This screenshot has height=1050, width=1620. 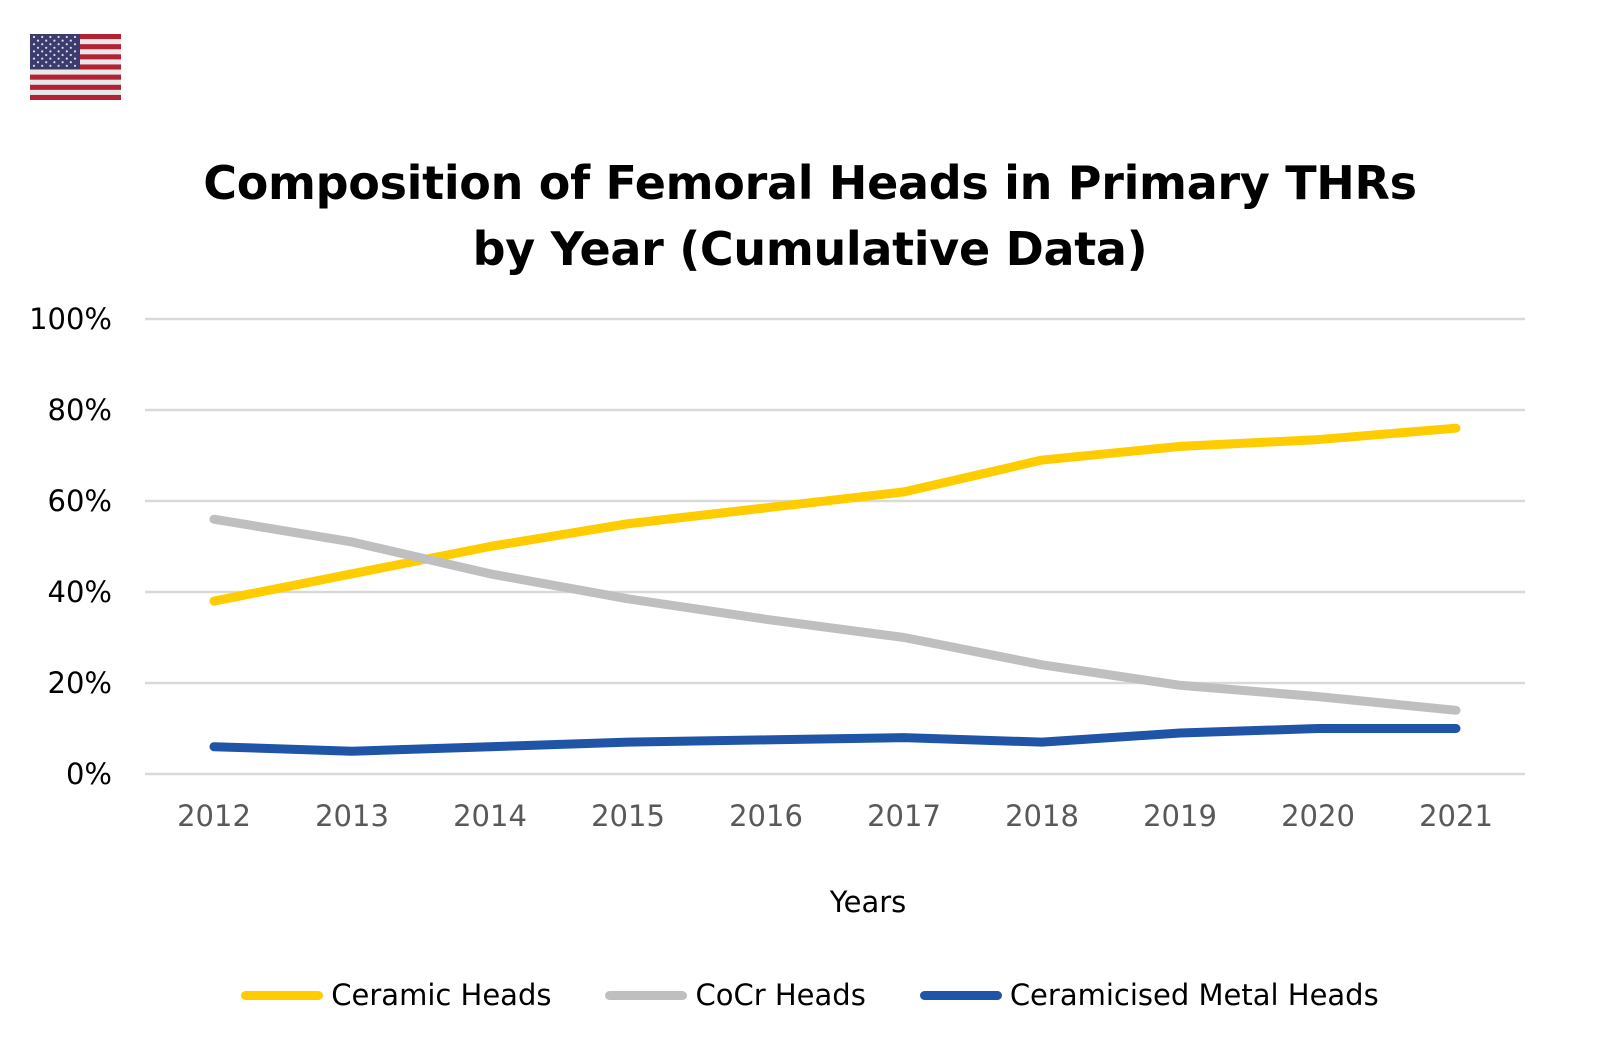 I want to click on x-tick-label: 2015, so click(x=628, y=816).